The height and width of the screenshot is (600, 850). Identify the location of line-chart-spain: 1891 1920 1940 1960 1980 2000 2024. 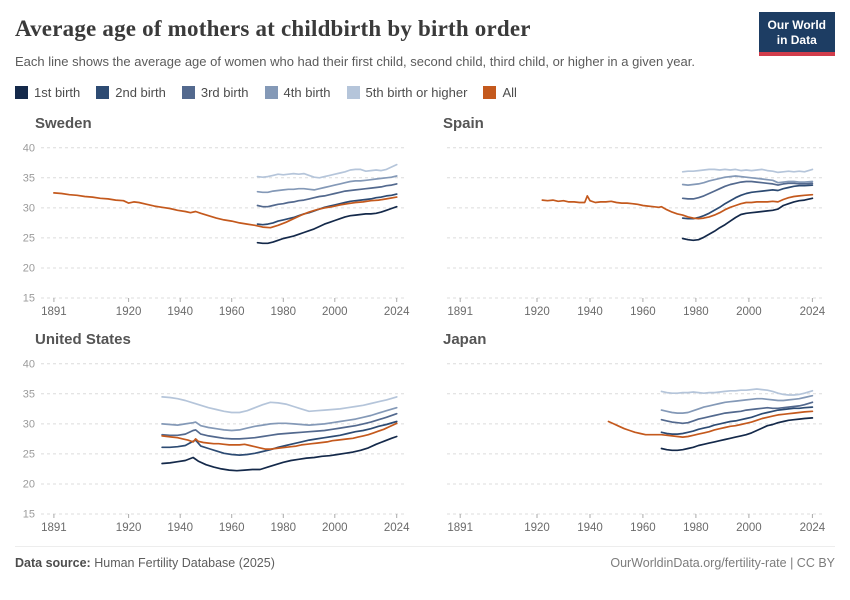
(636, 232).